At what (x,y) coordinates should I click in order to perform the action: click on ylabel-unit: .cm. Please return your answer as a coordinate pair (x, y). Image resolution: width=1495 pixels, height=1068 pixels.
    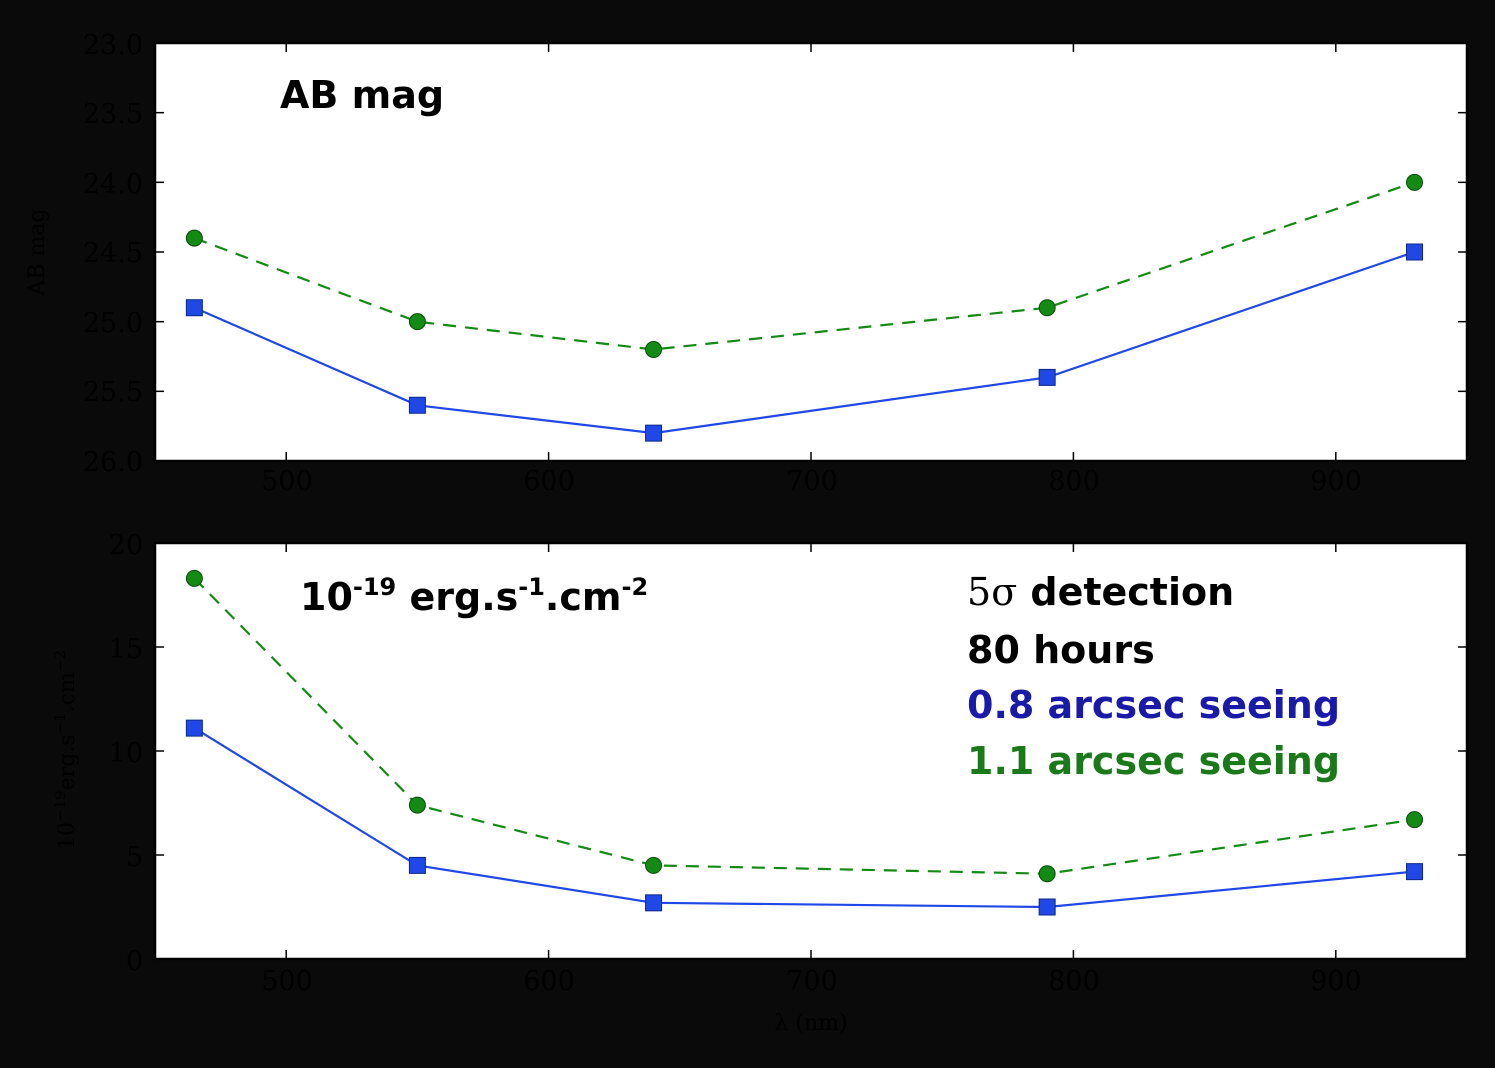
    Looking at the image, I should click on (67, 692).